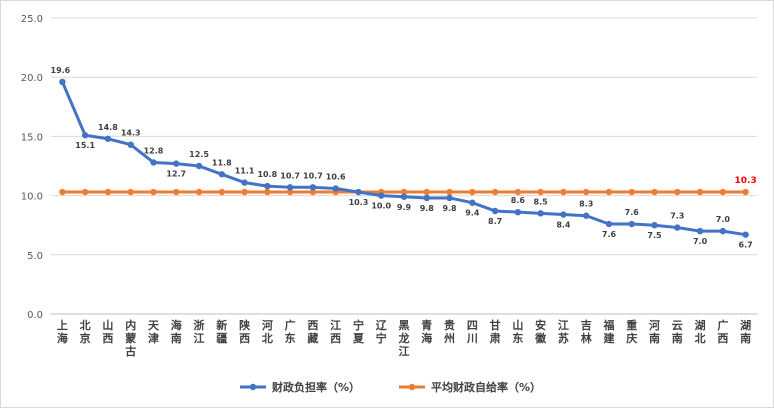  What do you see at coordinates (267, 174) in the screenshot?
I see `data-label: 10.8` at bounding box center [267, 174].